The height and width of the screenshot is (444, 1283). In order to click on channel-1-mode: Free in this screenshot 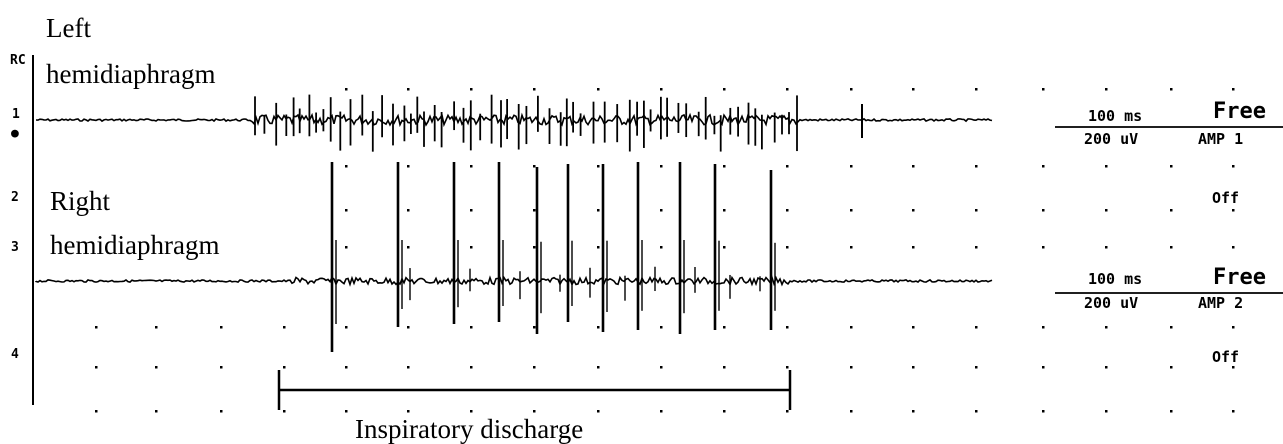, I will do `click(1239, 111)`.